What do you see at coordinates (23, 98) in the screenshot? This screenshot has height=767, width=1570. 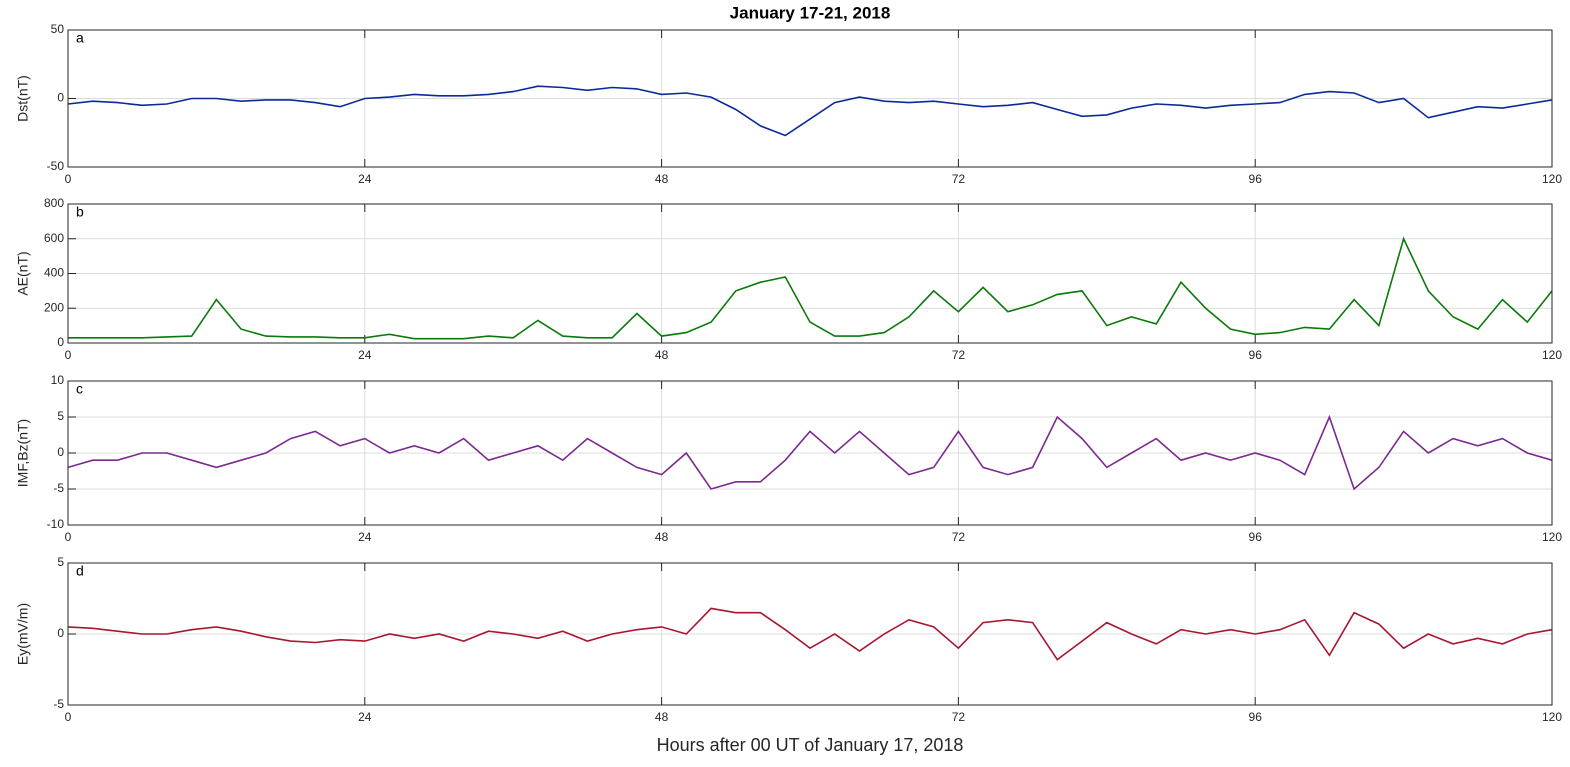 I see `y-axis-label: Dst(nT)` at bounding box center [23, 98].